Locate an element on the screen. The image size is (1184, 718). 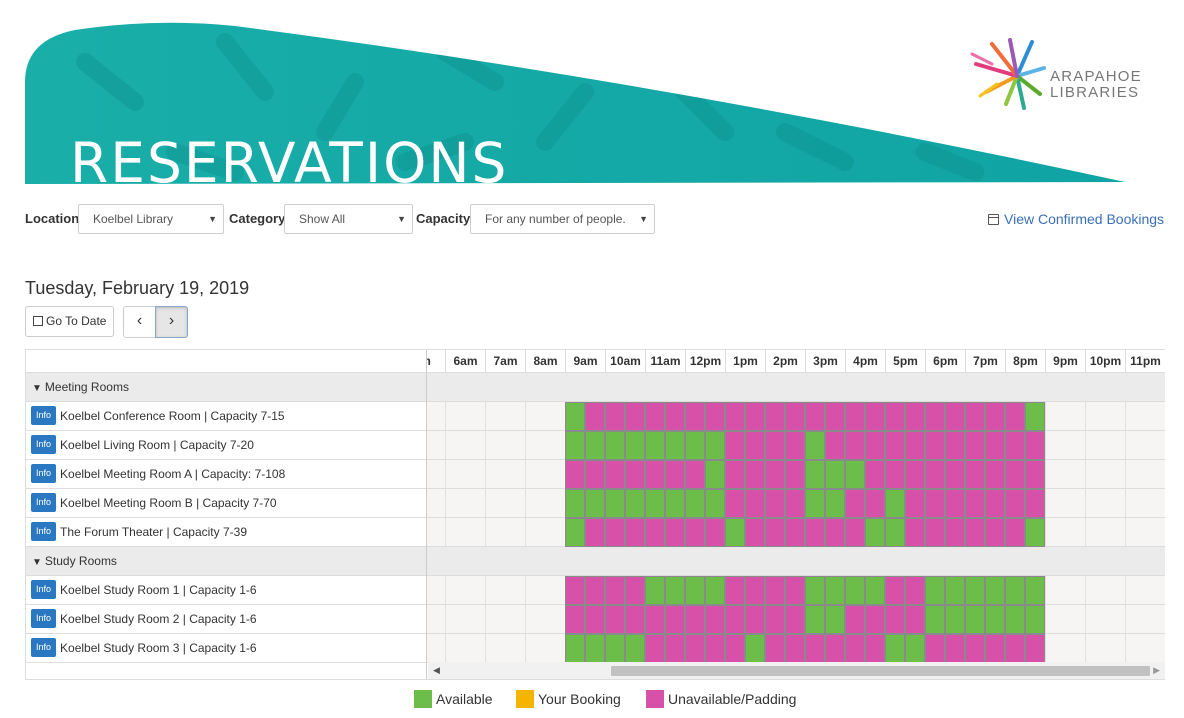
scroll-left-icon: ◀ is located at coordinates (436, 670).